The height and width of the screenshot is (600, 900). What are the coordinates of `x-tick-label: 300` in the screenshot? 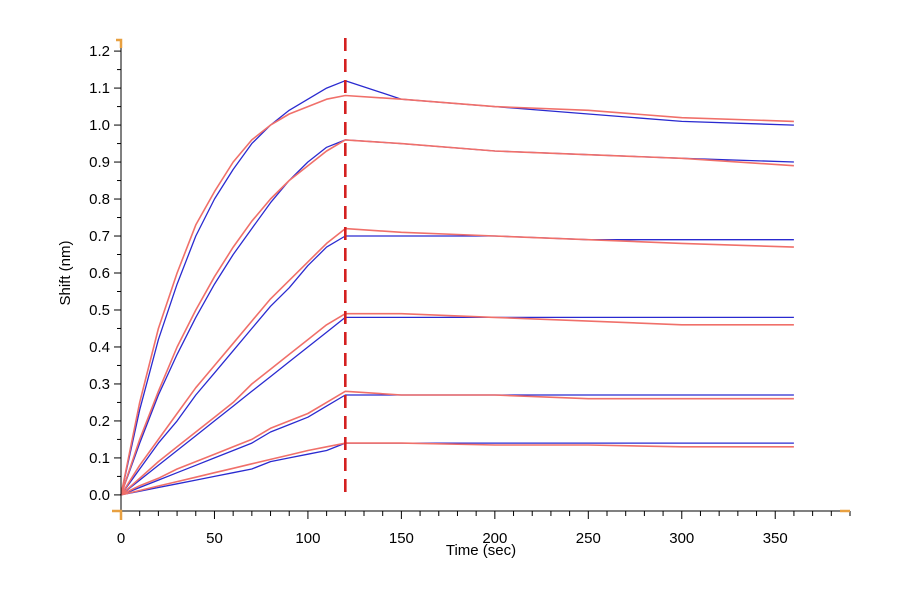 It's located at (681, 538).